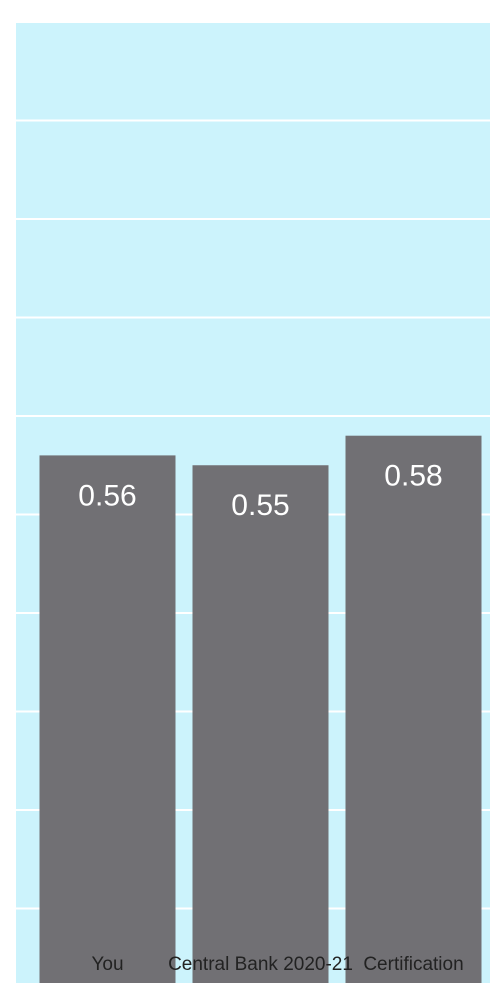  I want to click on x-tick-label: You, so click(107, 964).